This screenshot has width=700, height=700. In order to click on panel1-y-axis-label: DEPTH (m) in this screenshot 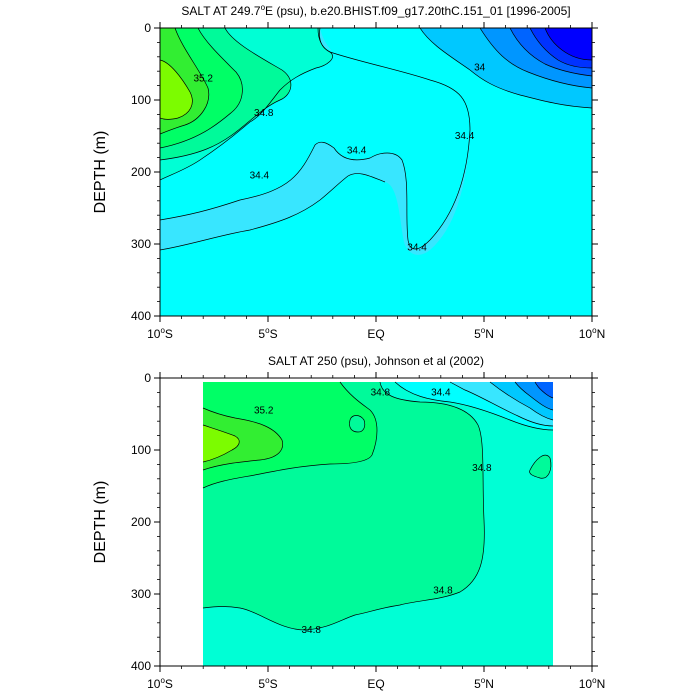, I will do `click(100, 172)`.